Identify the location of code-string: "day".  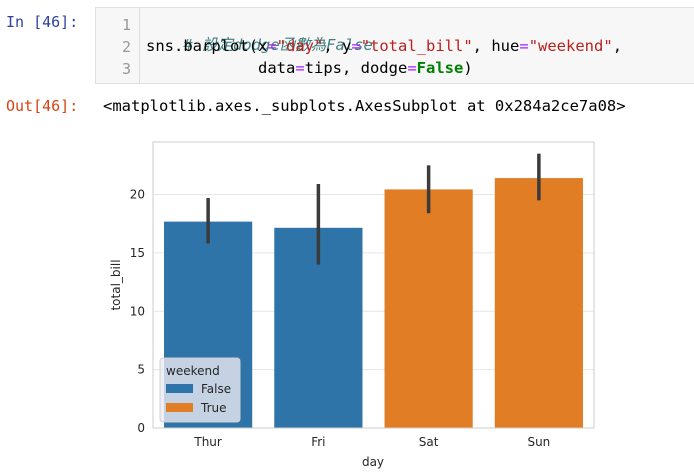
(300, 46).